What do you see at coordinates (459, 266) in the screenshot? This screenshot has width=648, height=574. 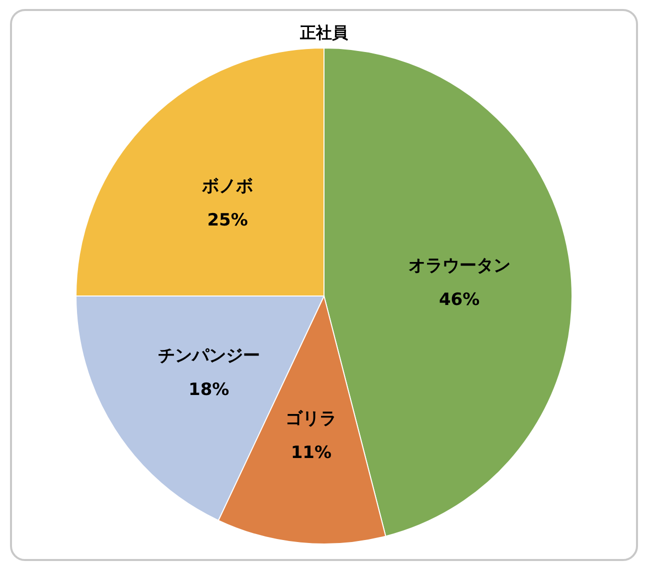 I see `slice-label: オラウータン` at bounding box center [459, 266].